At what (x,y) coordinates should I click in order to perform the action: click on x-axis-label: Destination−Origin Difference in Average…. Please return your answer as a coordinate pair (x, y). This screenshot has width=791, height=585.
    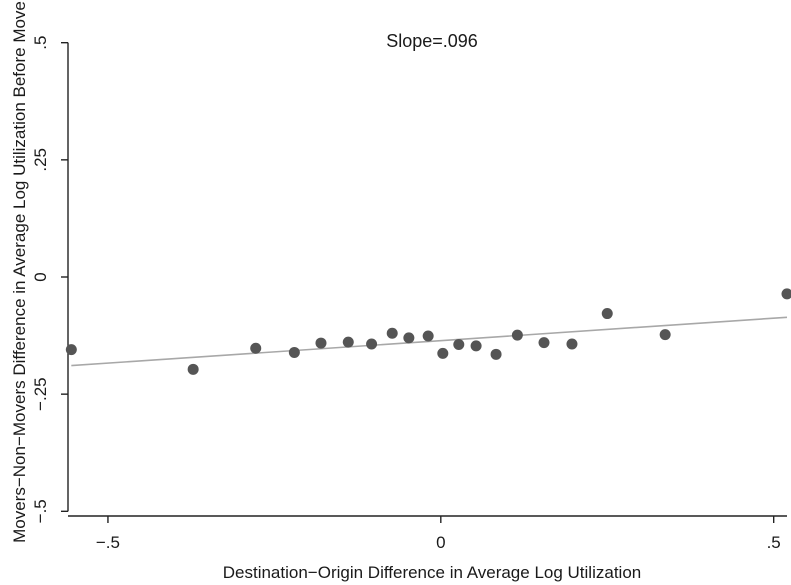
    Looking at the image, I should click on (432, 572).